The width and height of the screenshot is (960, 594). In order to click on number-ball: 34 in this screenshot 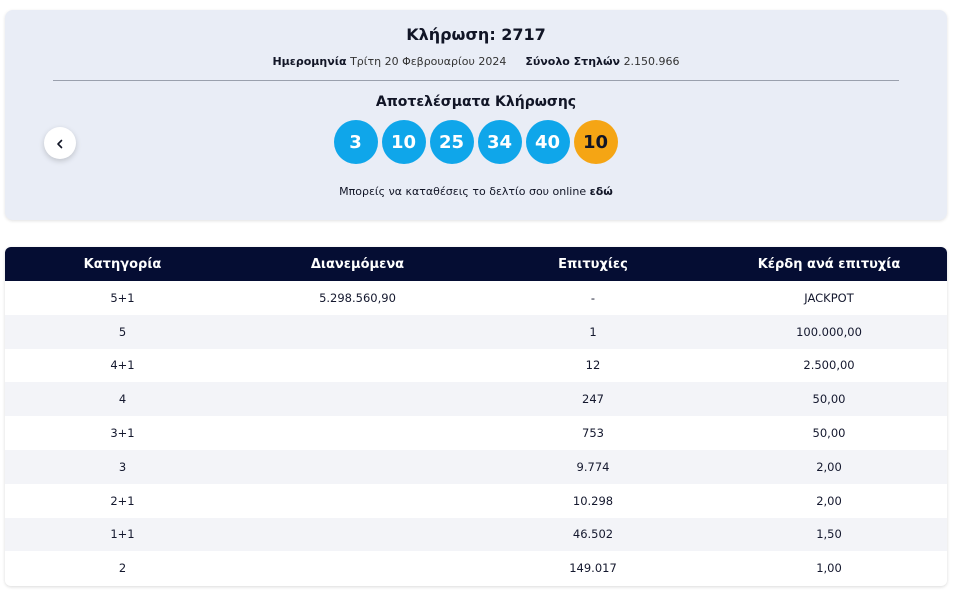, I will do `click(499, 142)`.